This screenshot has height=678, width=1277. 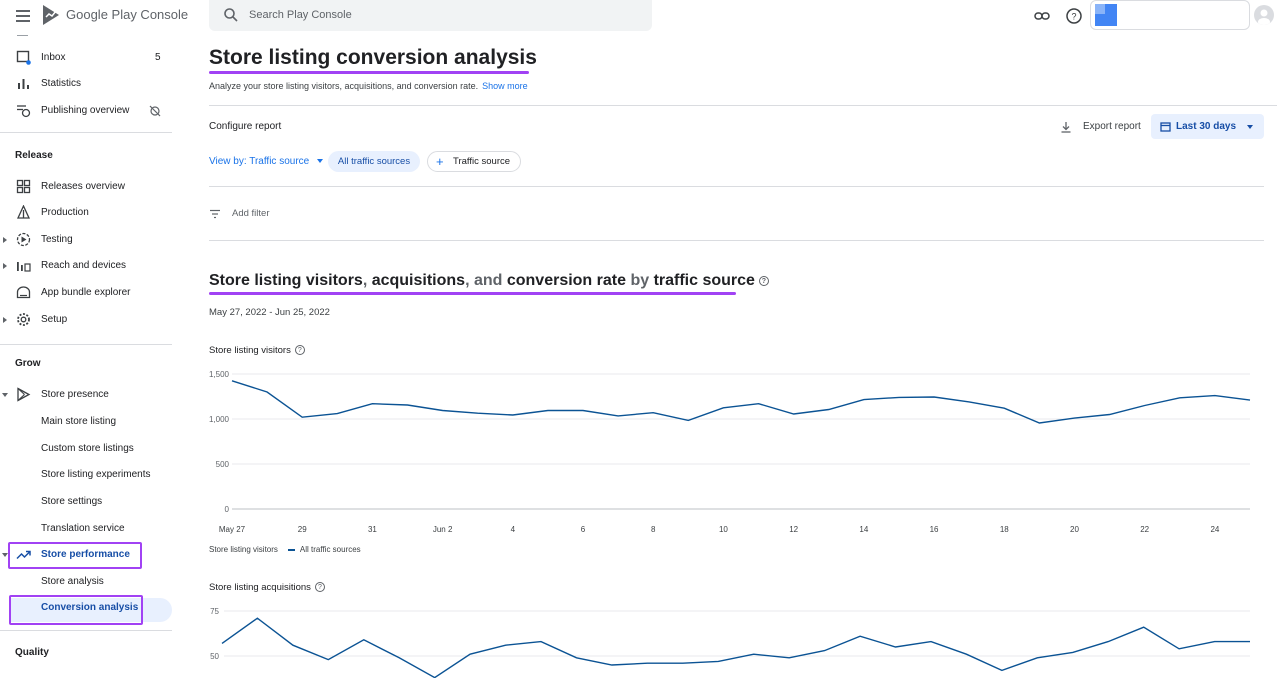 What do you see at coordinates (260, 587) in the screenshot?
I see `chart-title-text: Store listing acquisitions` at bounding box center [260, 587].